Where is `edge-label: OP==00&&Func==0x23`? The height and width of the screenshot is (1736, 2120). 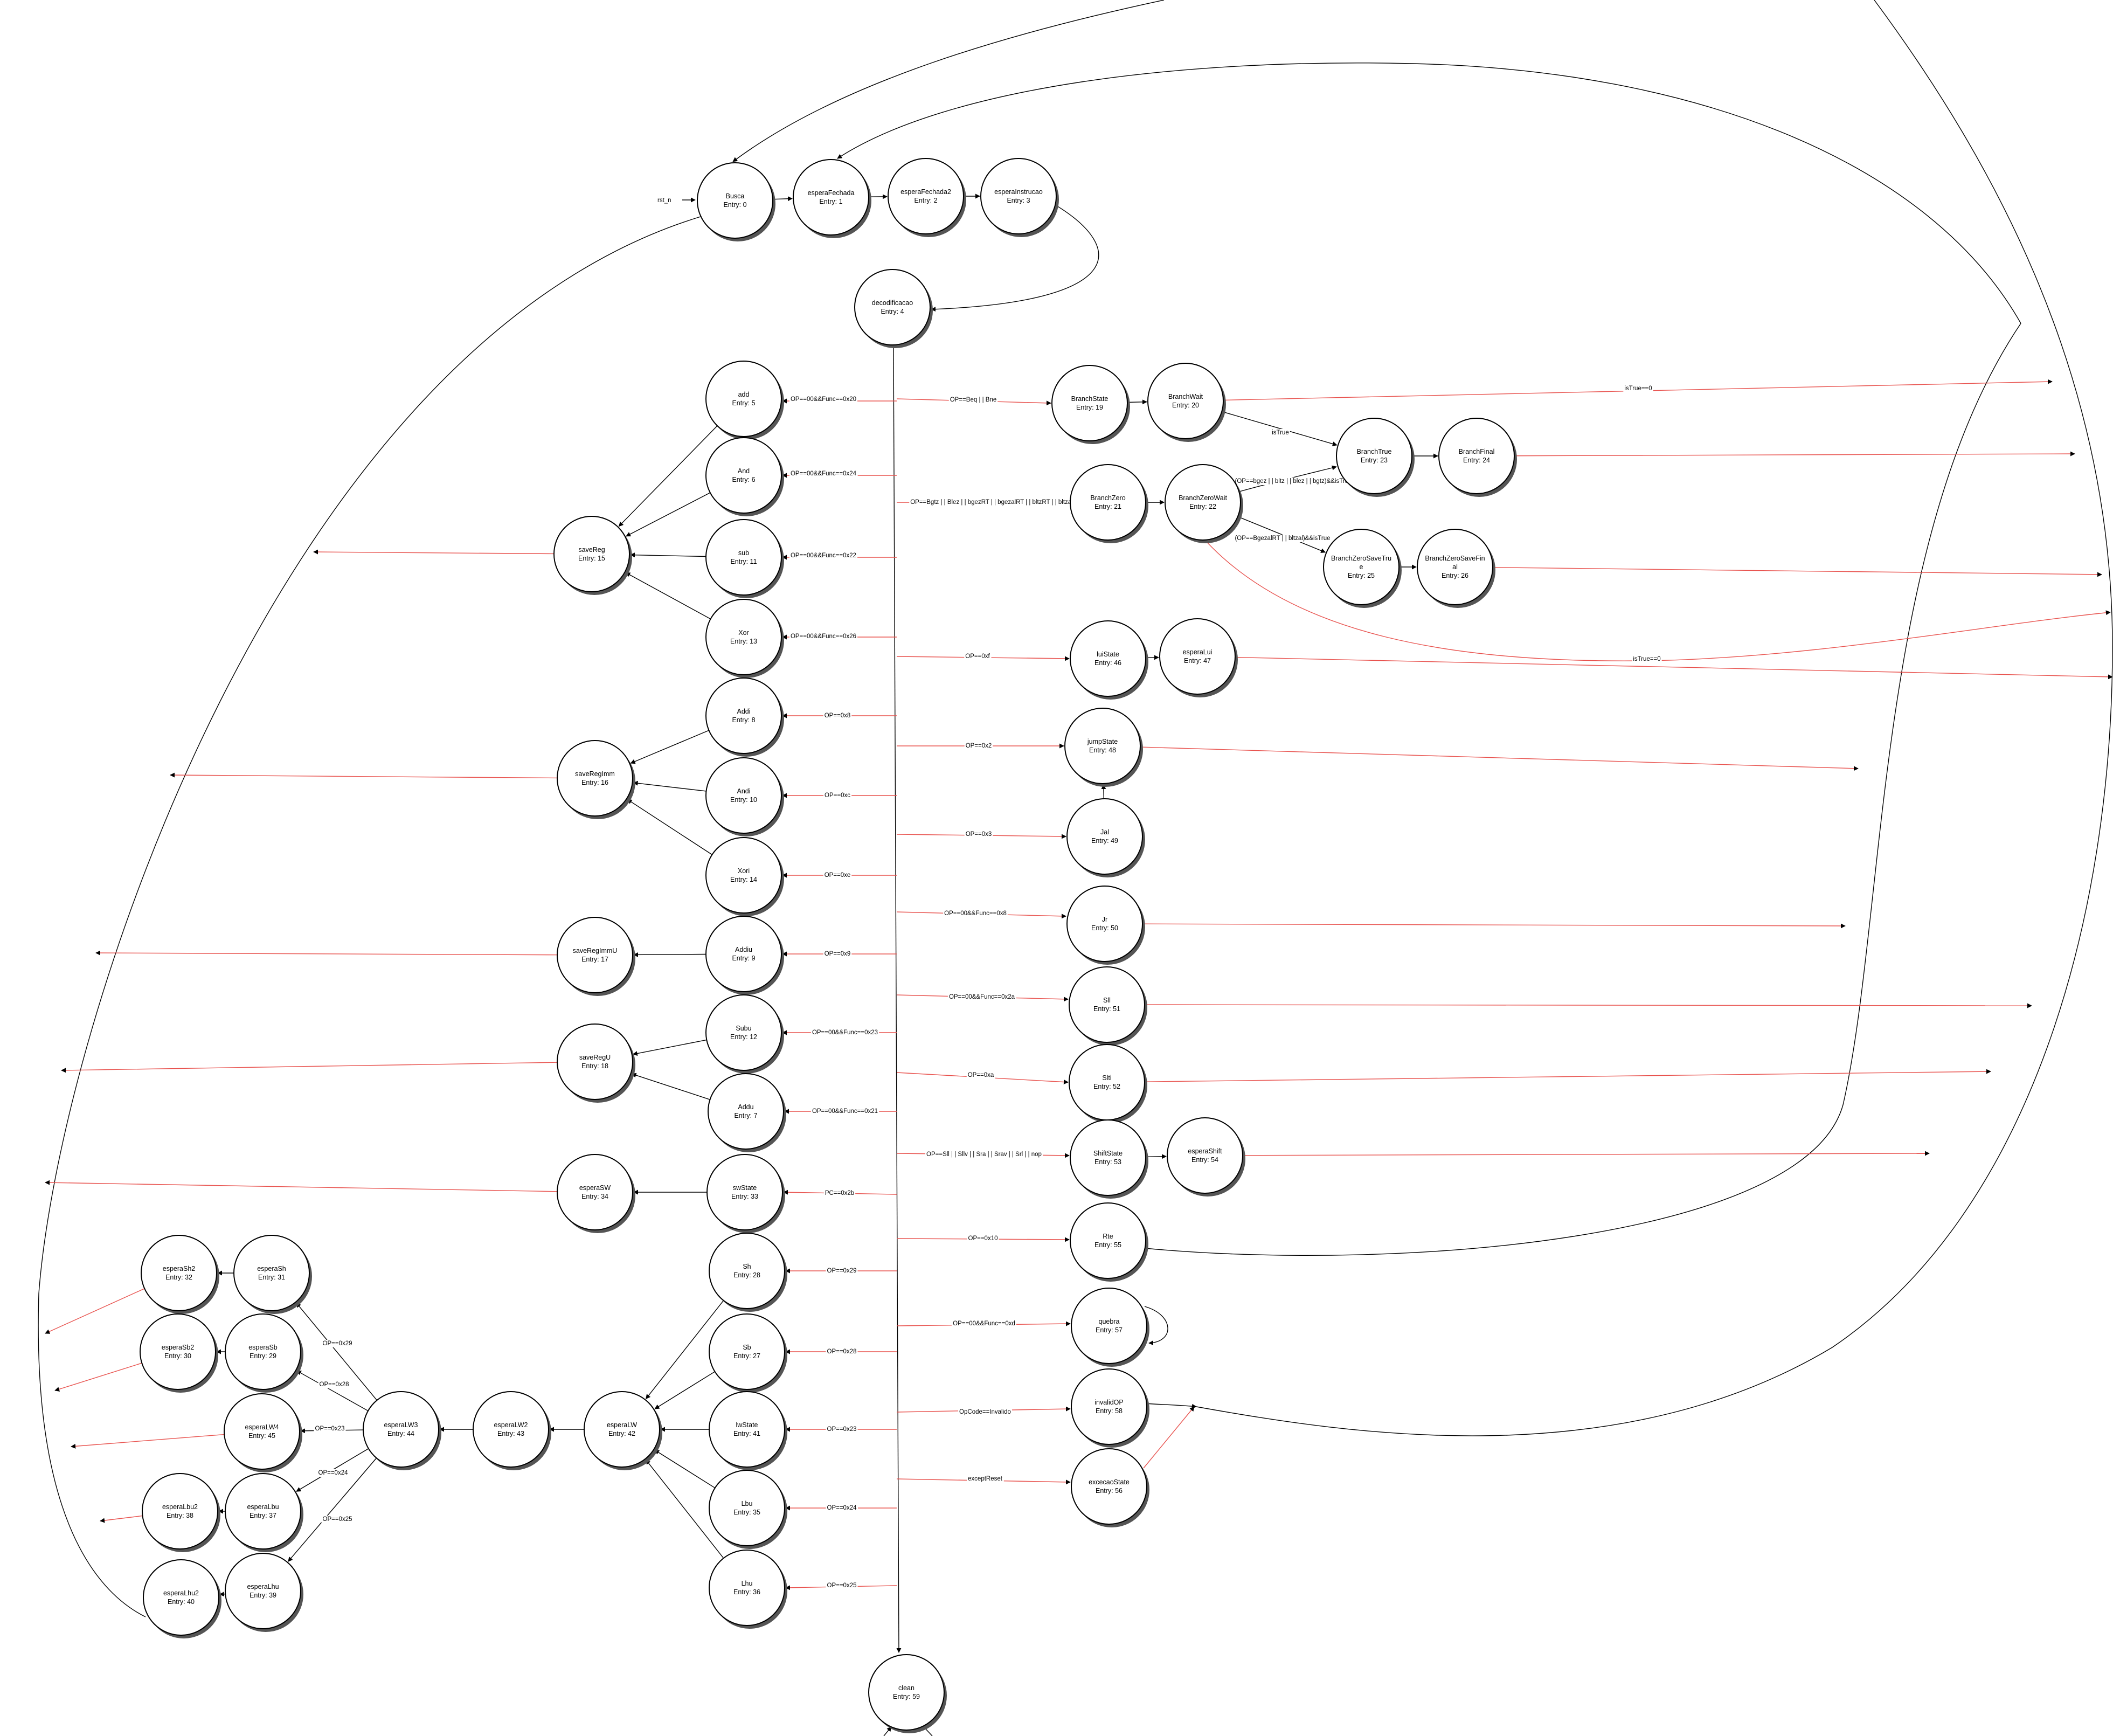 edge-label: OP==00&&Func==0x23 is located at coordinates (844, 1032).